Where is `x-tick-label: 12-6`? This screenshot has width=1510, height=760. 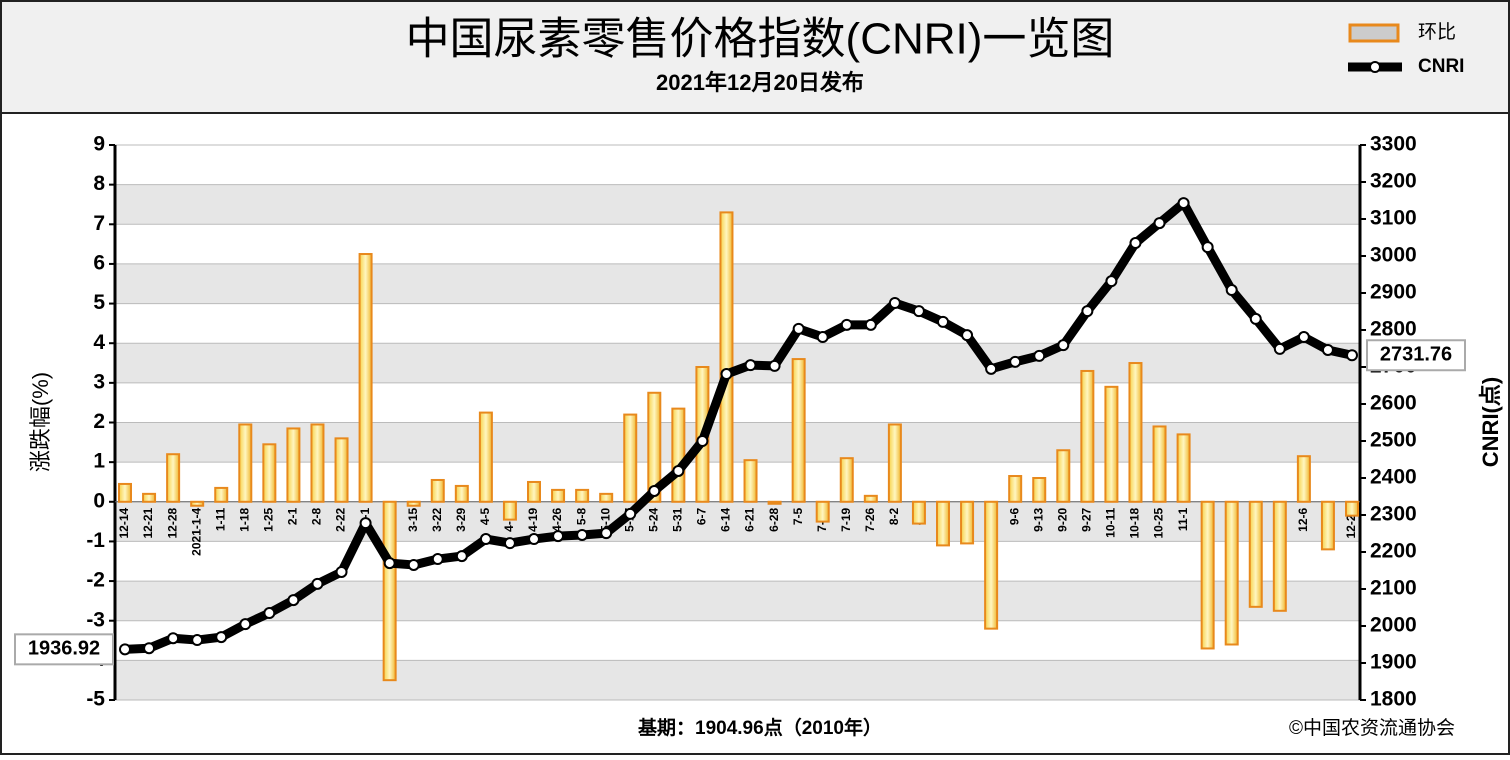 x-tick-label: 12-6 is located at coordinates (1303, 519).